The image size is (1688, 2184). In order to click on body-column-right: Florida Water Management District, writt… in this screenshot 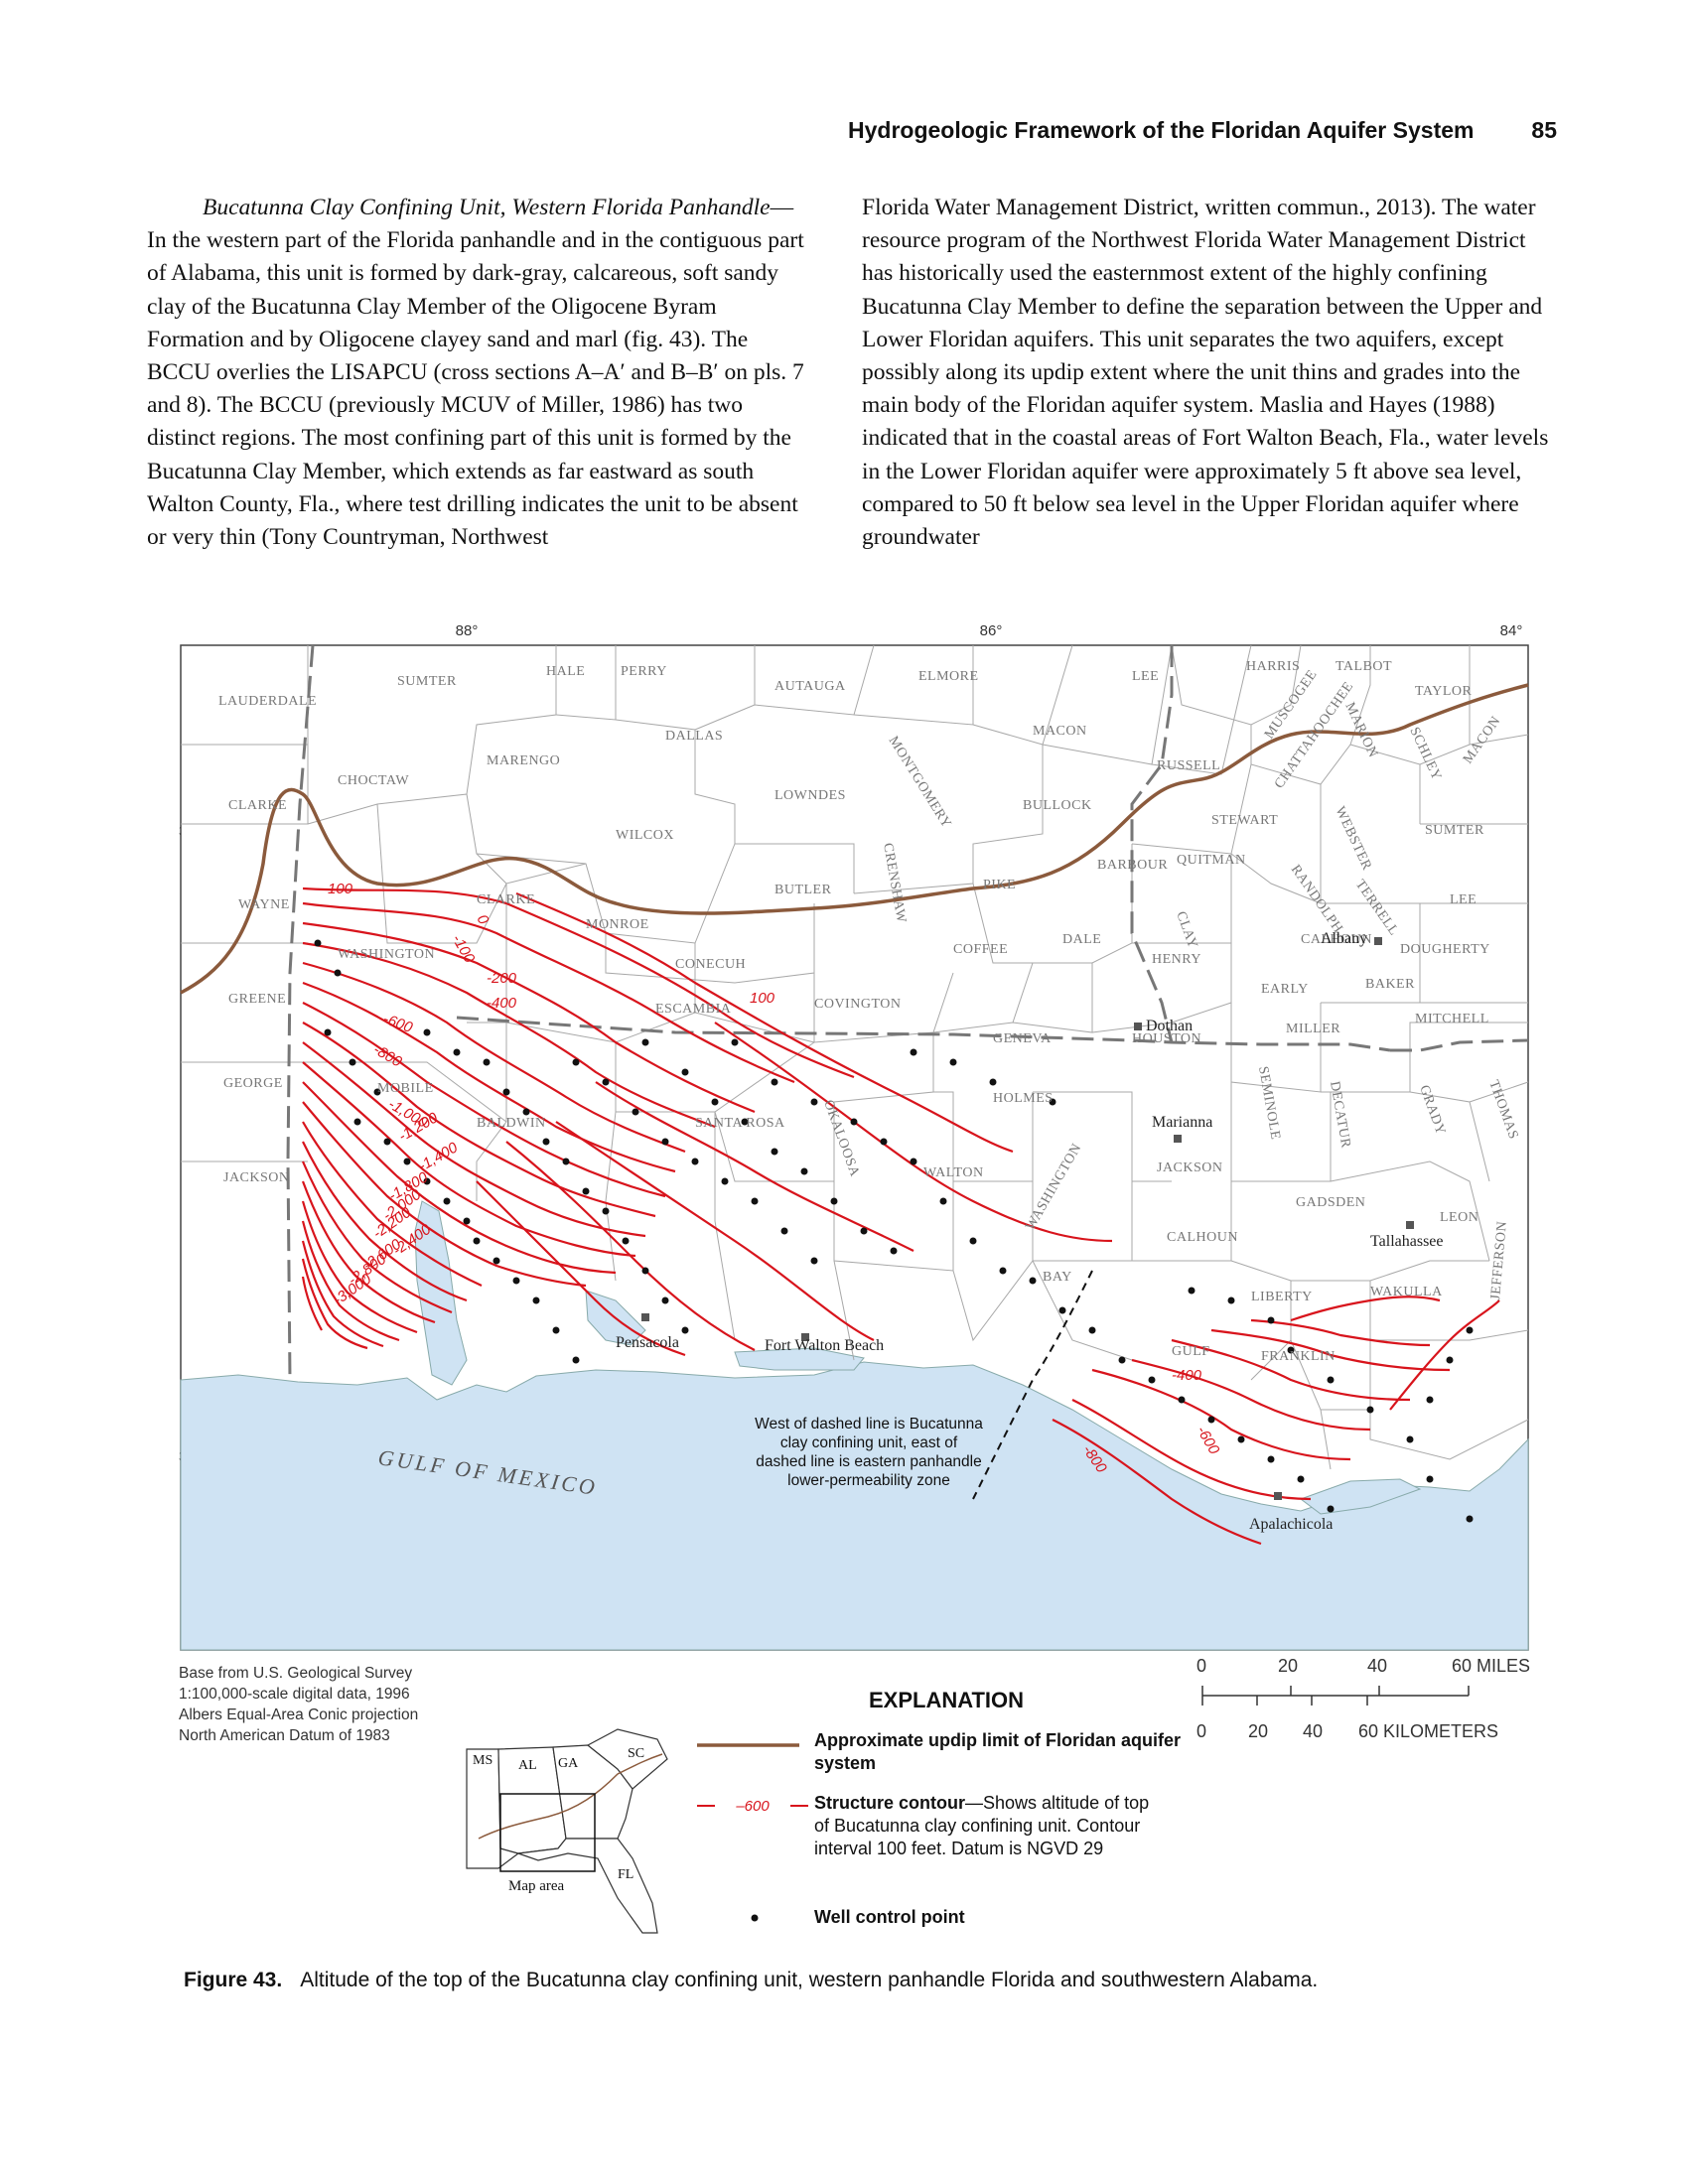, I will do `click(1209, 373)`.